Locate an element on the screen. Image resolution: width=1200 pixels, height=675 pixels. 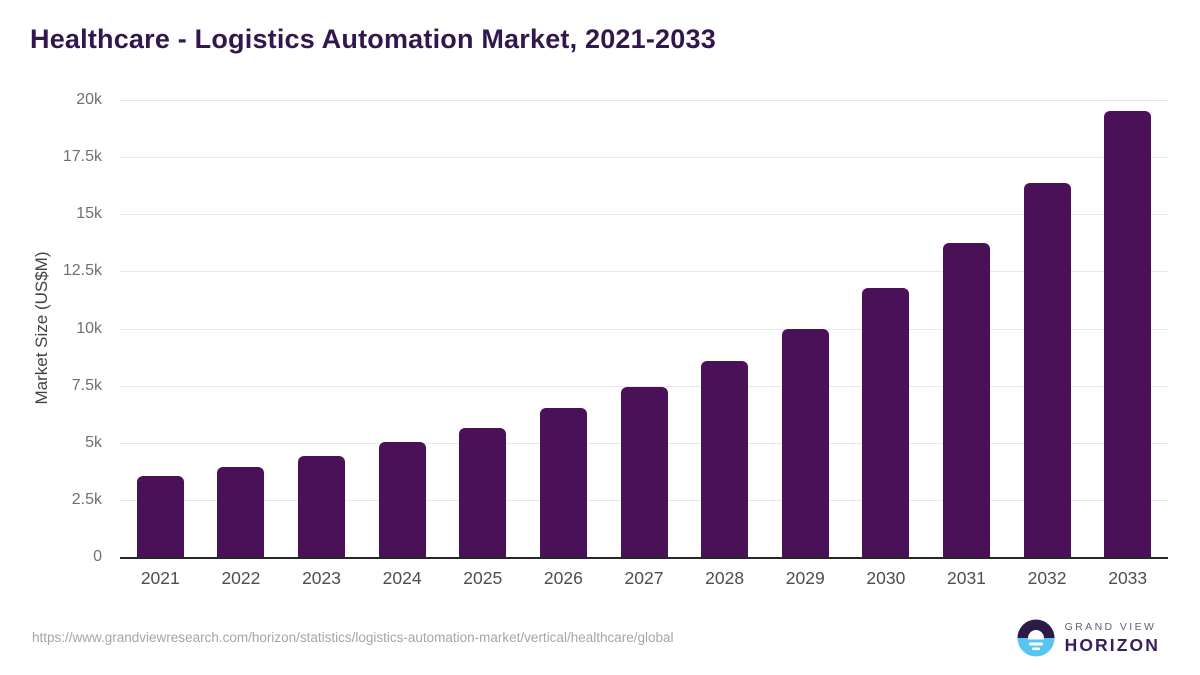
brand-grand-view-label: GRAND VIEW is located at coordinates (1110, 627).